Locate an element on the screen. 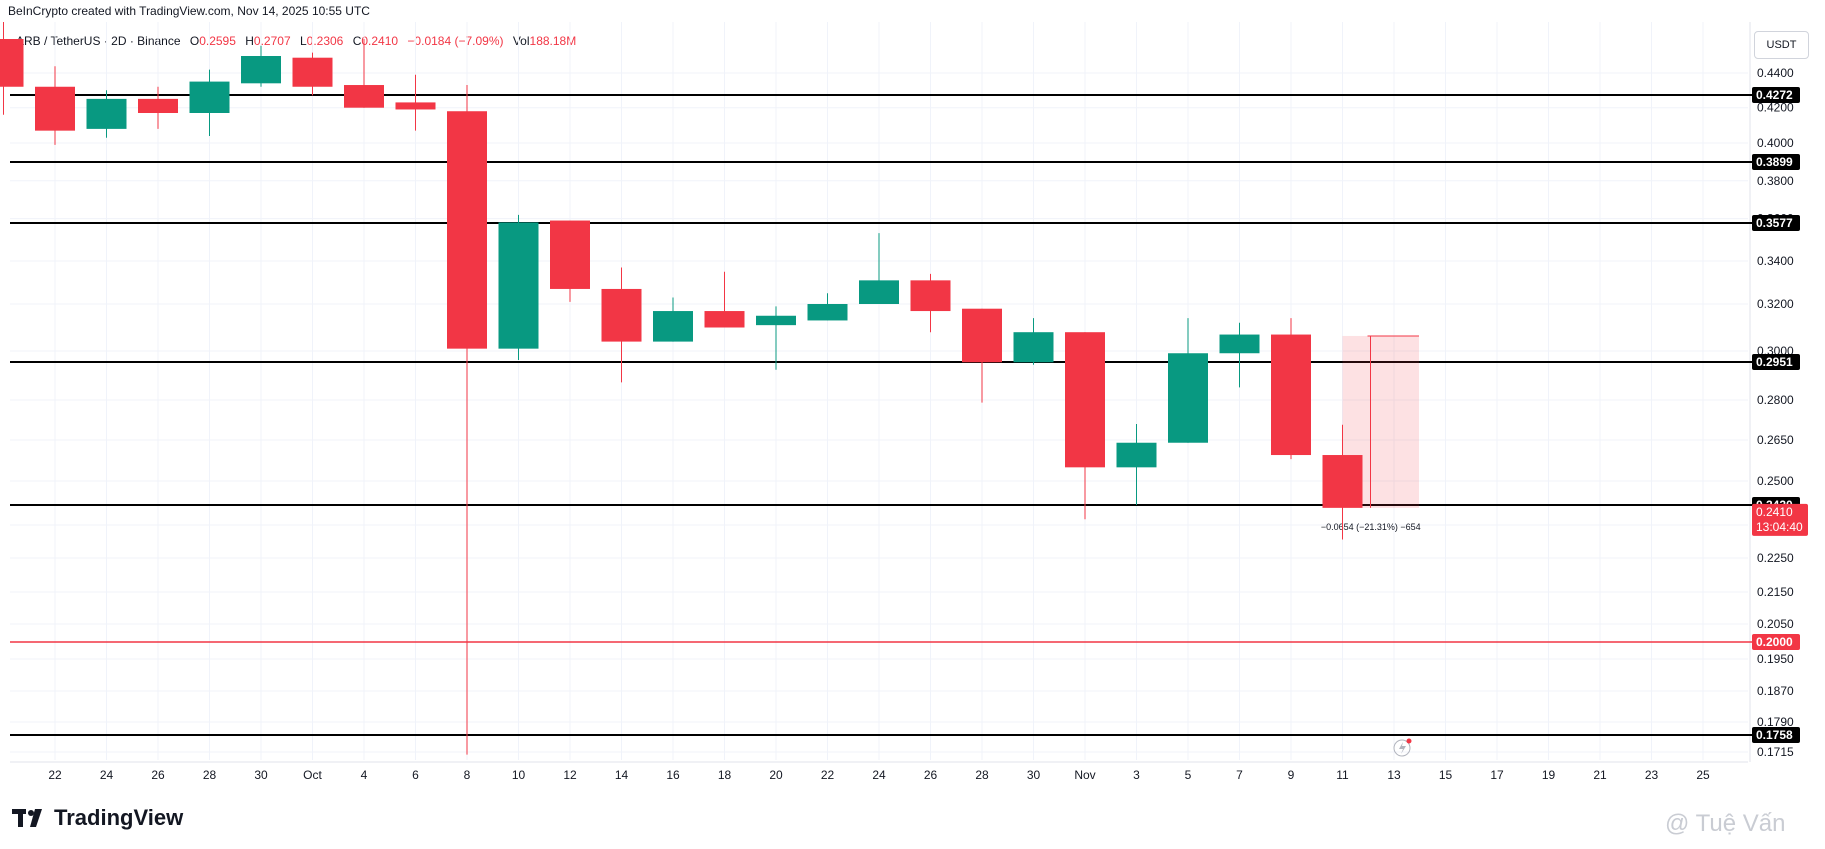 The image size is (1825, 849). open-label: O is located at coordinates (194, 41).